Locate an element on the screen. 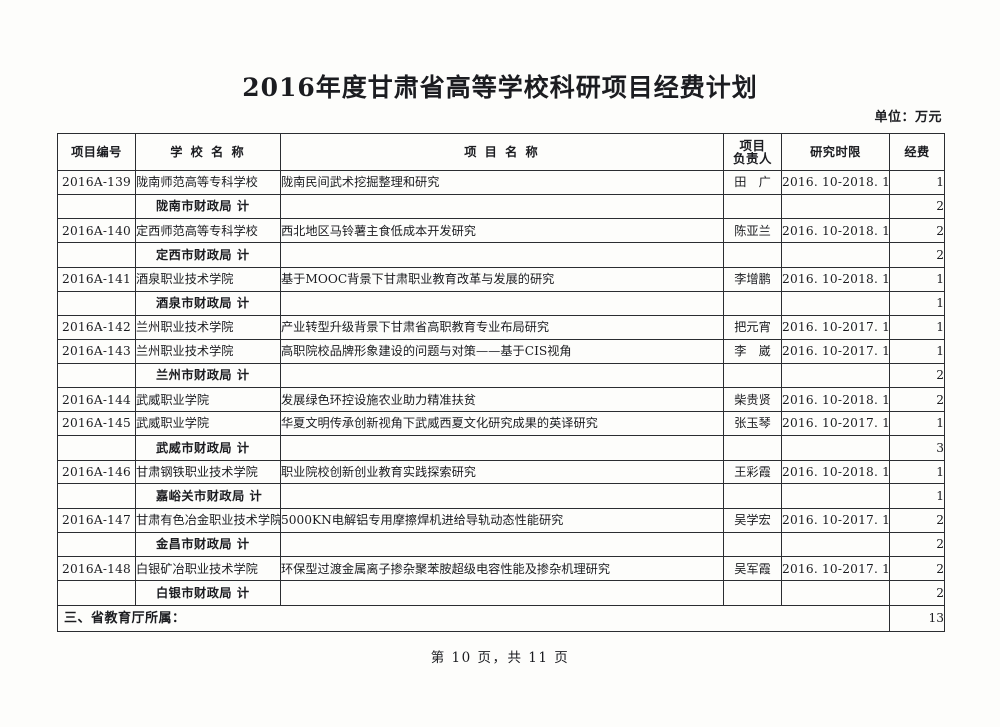 This screenshot has height=727, width=1000. section-summary-row: 三、省教育厅所属： 13 is located at coordinates (501, 618).